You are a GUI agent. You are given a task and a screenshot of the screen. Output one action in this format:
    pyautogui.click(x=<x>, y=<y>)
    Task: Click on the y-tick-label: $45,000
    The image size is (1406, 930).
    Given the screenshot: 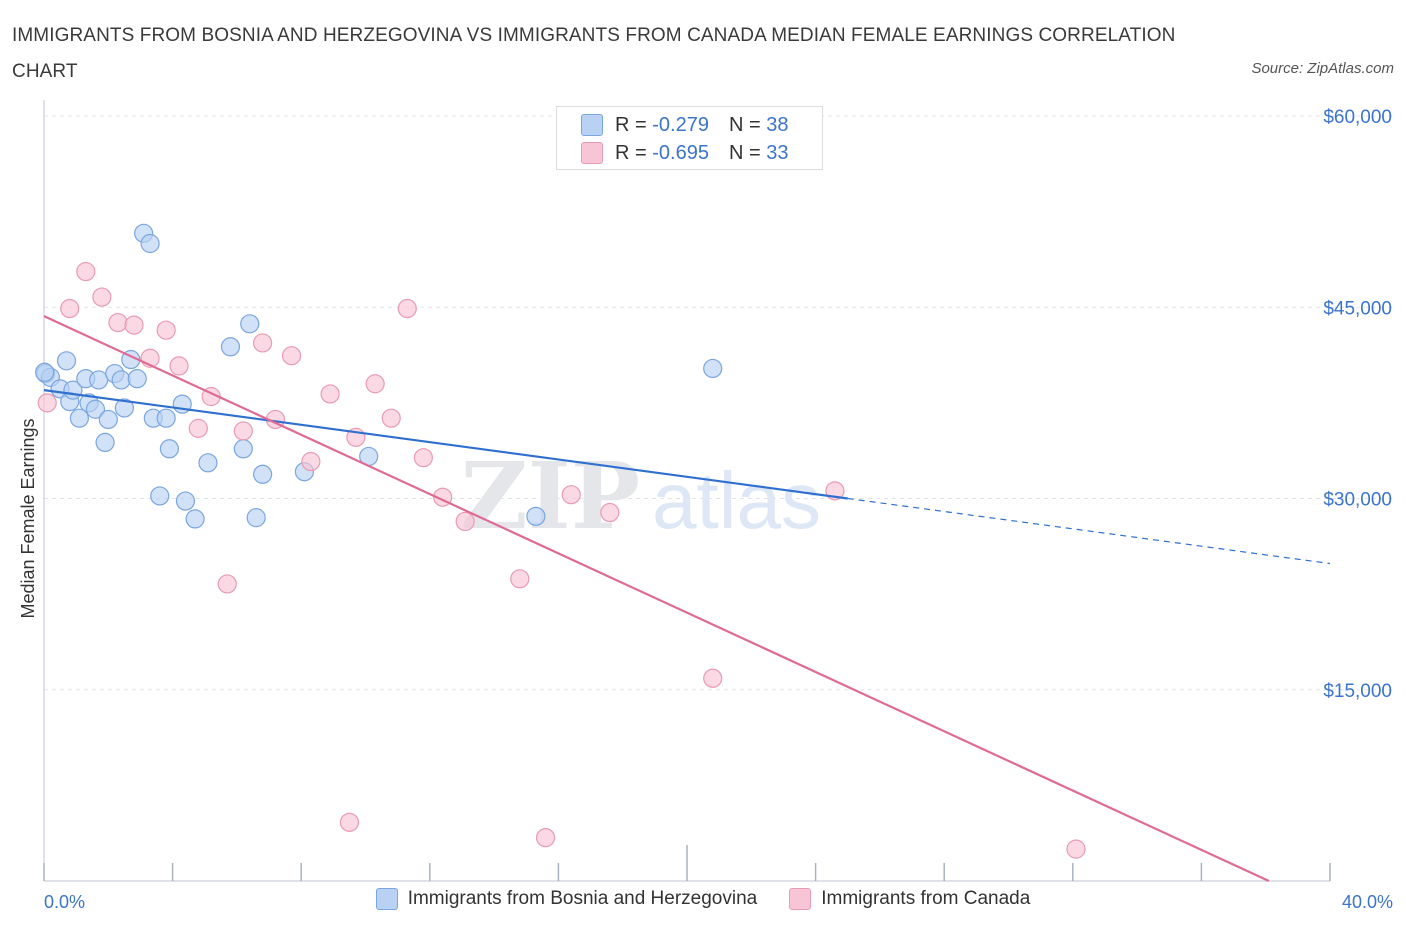 What is the action you would take?
    pyautogui.click(x=1357, y=308)
    